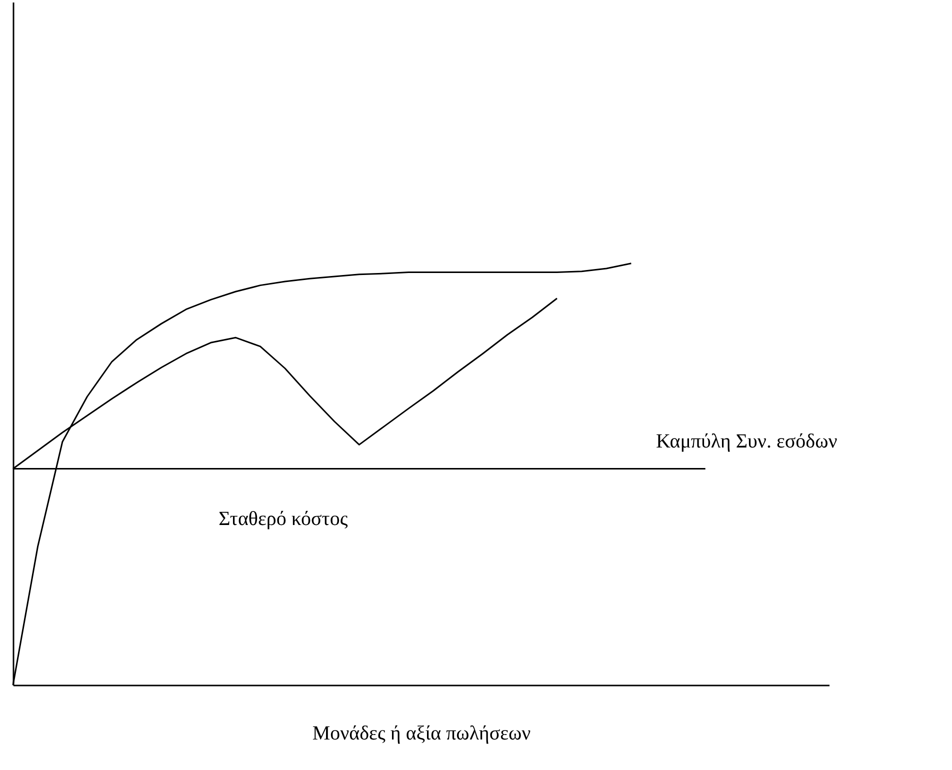 The height and width of the screenshot is (770, 952). I want to click on x-axis-title: Μονάδες ή αξία πωλήσεων, so click(421, 733).